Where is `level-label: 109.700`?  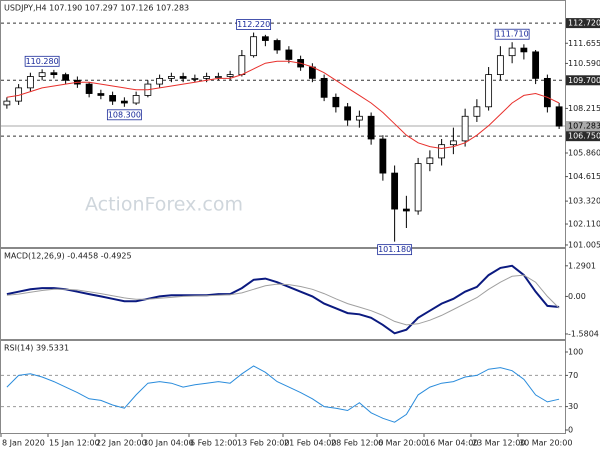 level-label: 109.700 is located at coordinates (584, 80).